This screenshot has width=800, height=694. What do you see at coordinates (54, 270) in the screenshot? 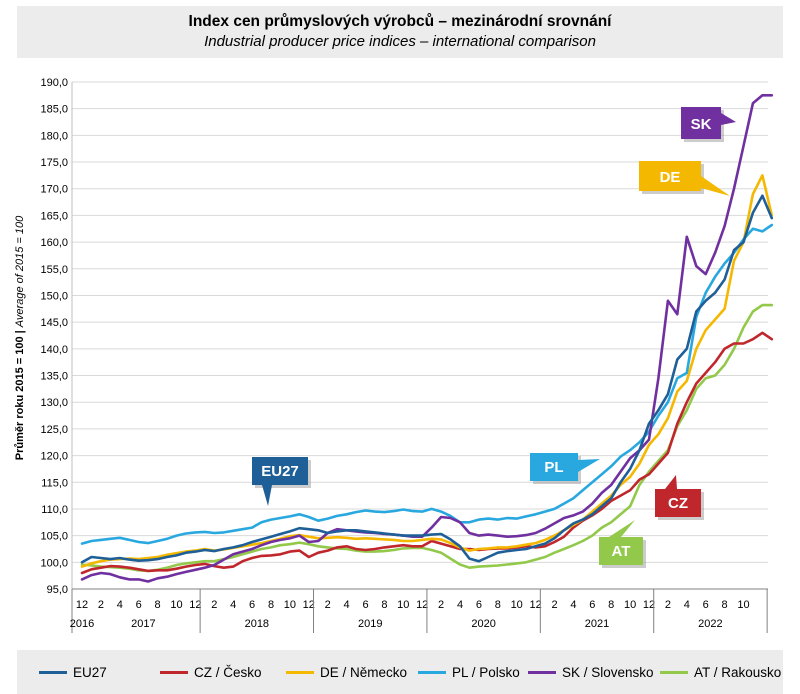
I see `y-tick-label: 155,0` at bounding box center [54, 270].